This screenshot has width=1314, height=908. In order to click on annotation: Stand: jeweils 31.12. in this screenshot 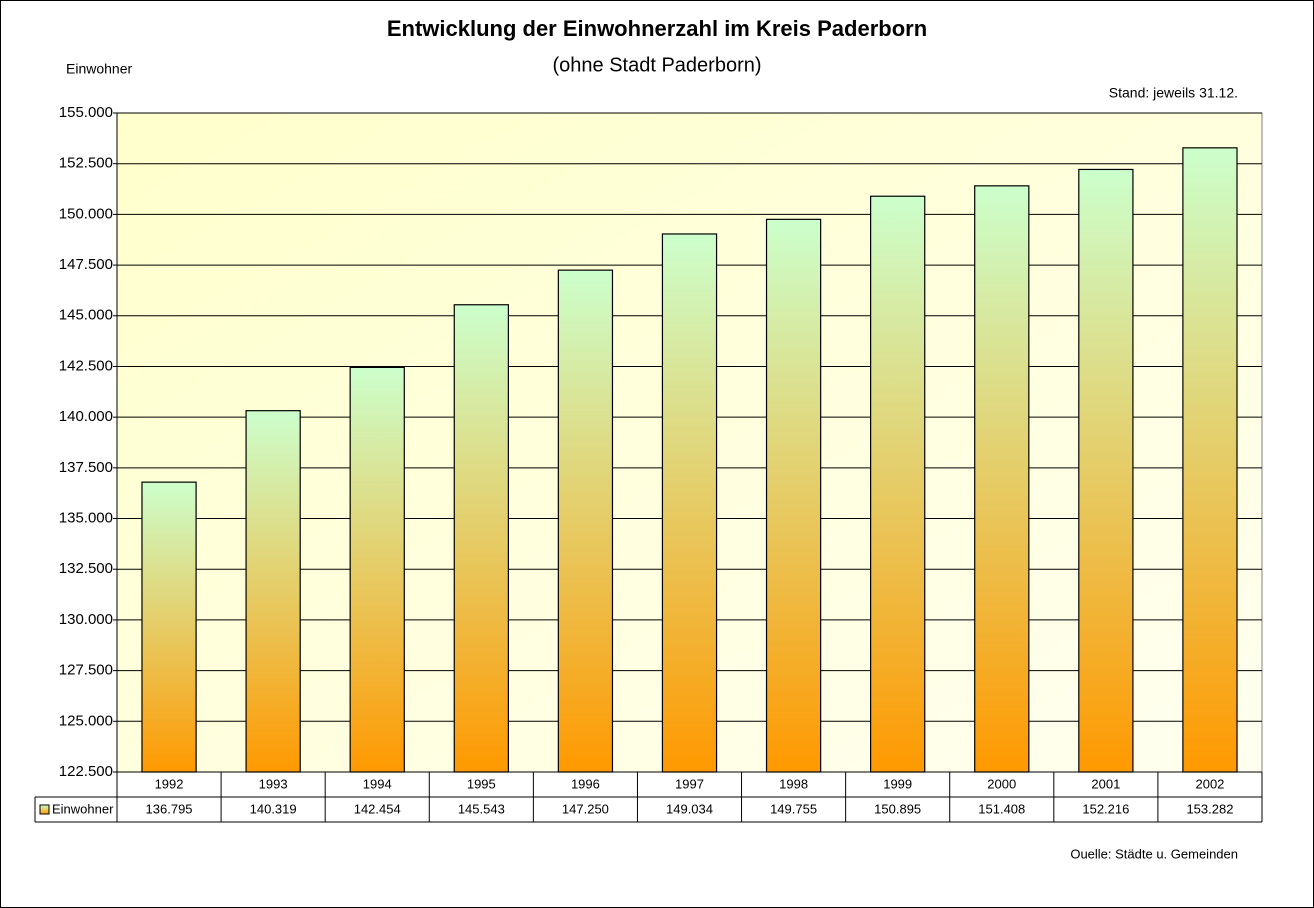, I will do `click(1173, 93)`.